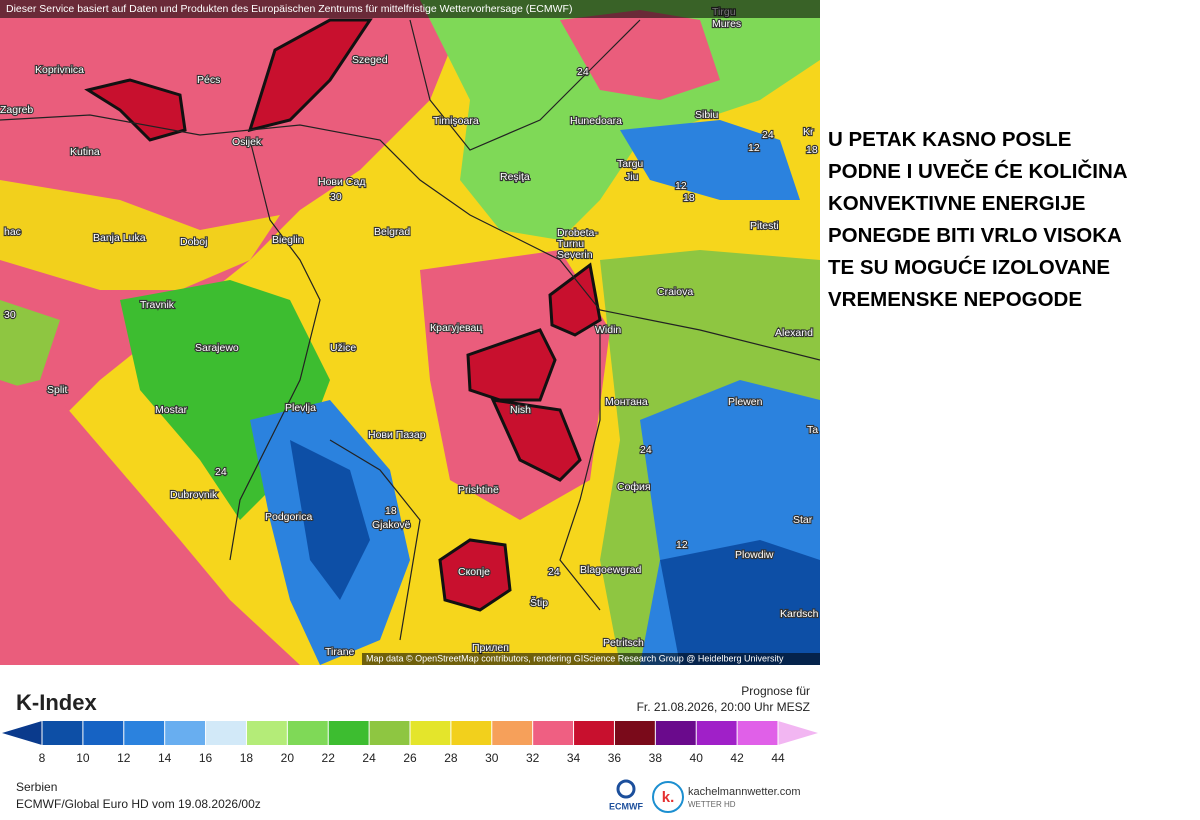 Image resolution: width=1200 pixels, height=820 pixels. What do you see at coordinates (451, 758) in the screenshot?
I see `colorbar-tick-label: 28` at bounding box center [451, 758].